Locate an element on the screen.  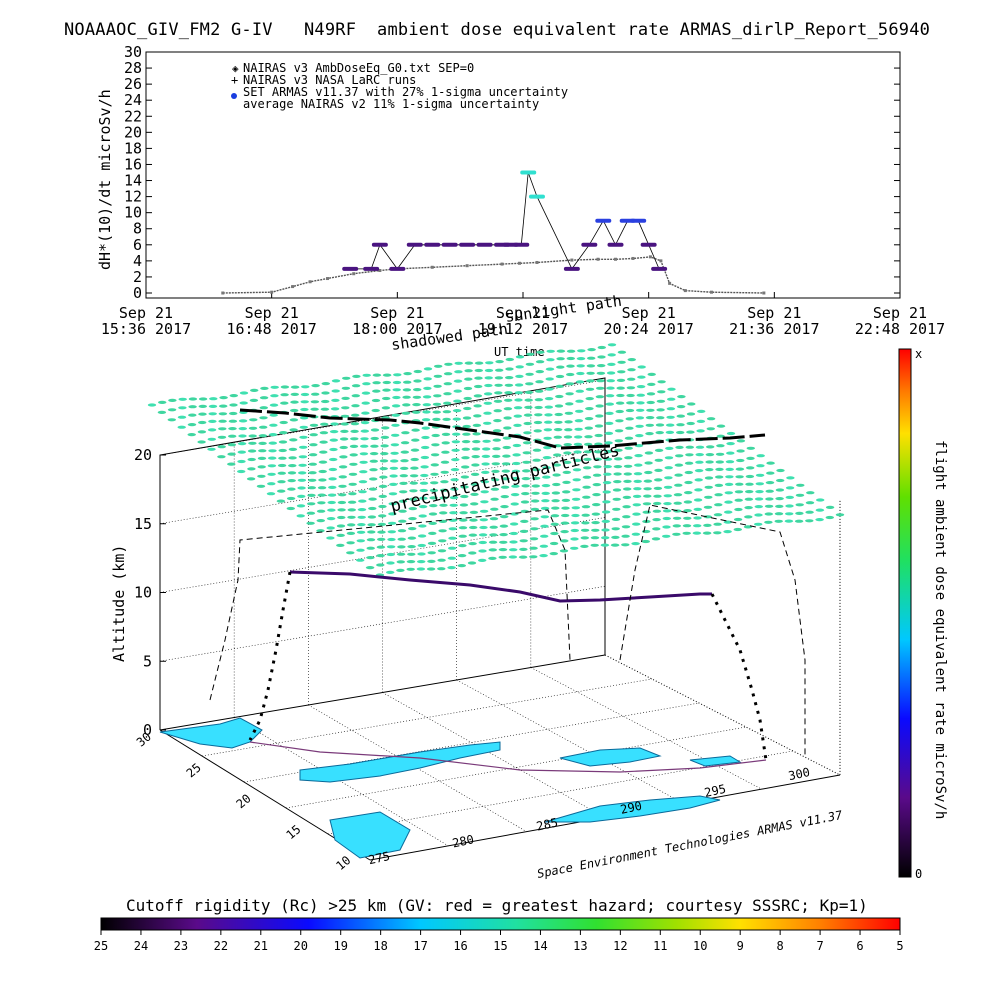
nairas-series-line is located at coordinates (493, 275).